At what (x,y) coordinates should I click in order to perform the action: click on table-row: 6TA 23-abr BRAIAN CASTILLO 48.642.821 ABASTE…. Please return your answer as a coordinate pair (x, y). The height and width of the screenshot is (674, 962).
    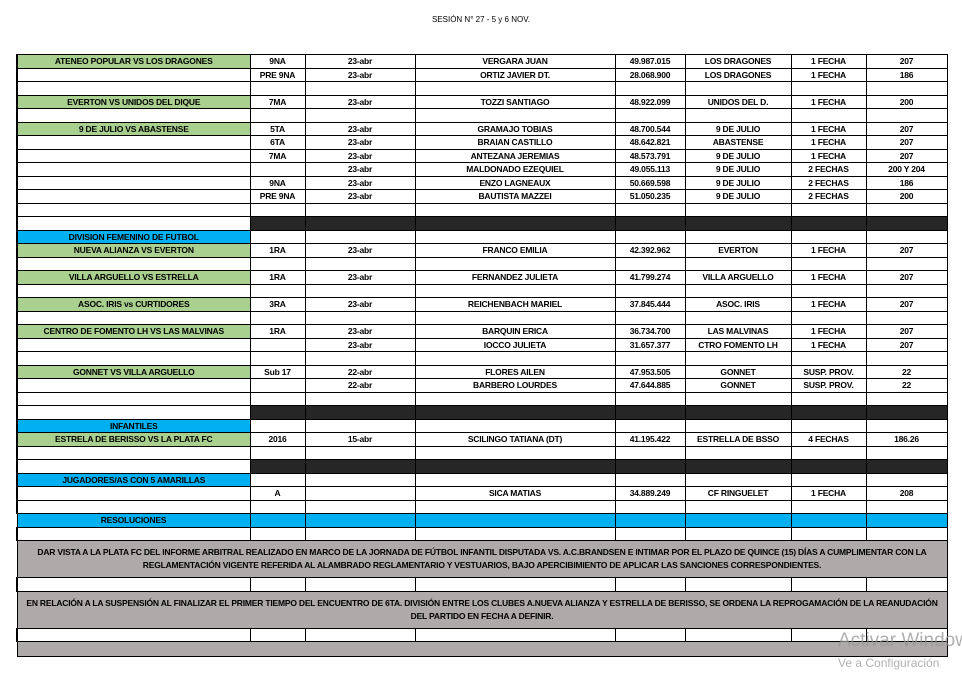
    Looking at the image, I should click on (482, 142).